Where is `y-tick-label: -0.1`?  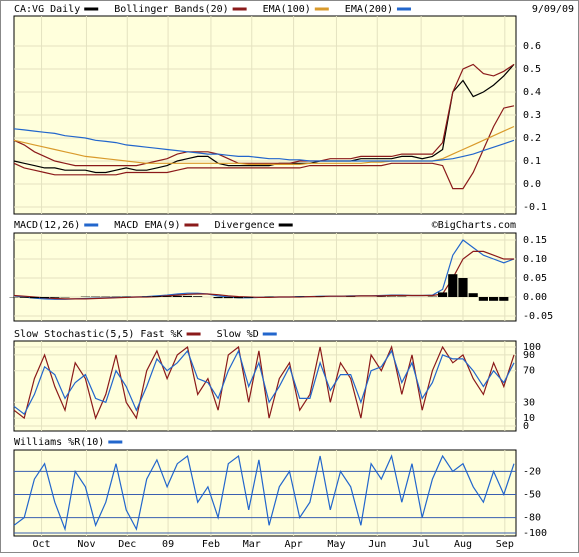 y-tick-label: -0.1 is located at coordinates (535, 207).